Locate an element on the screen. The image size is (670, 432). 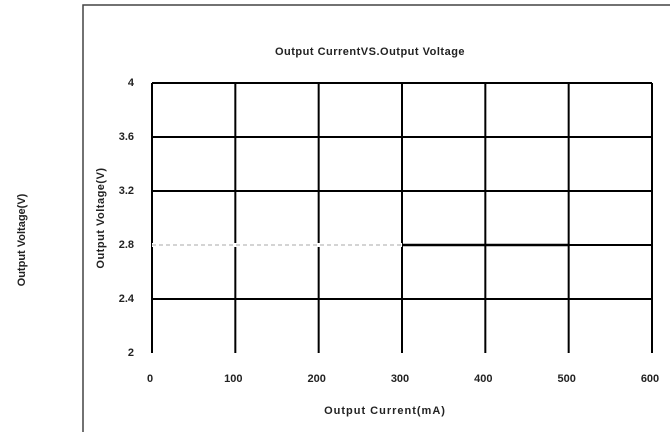
y-tick-label: 2.4 is located at coordinates (127, 299).